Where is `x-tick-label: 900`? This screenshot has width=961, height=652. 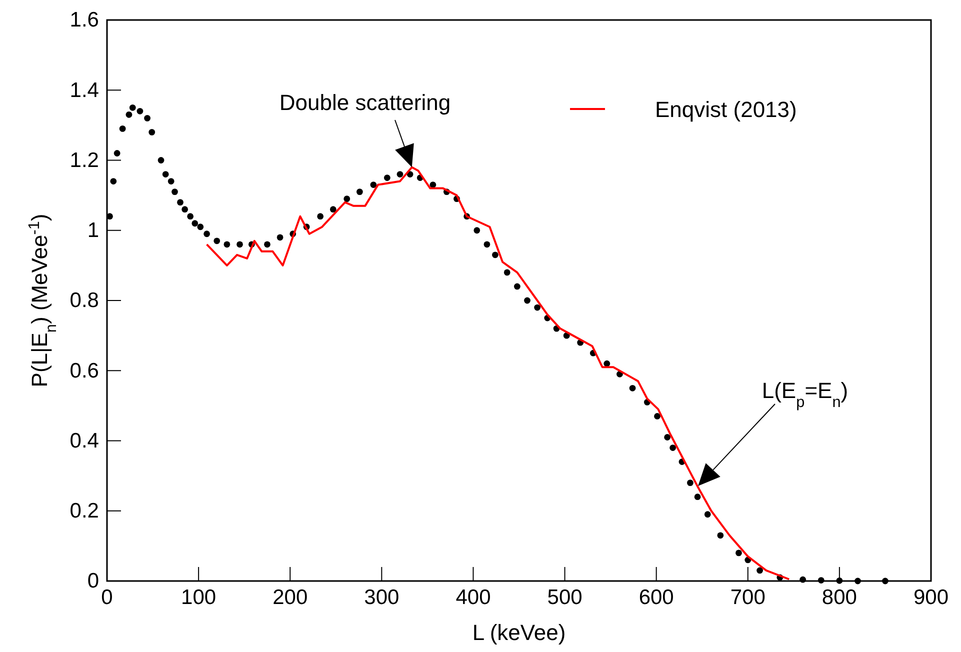 x-tick-label: 900 is located at coordinates (931, 597).